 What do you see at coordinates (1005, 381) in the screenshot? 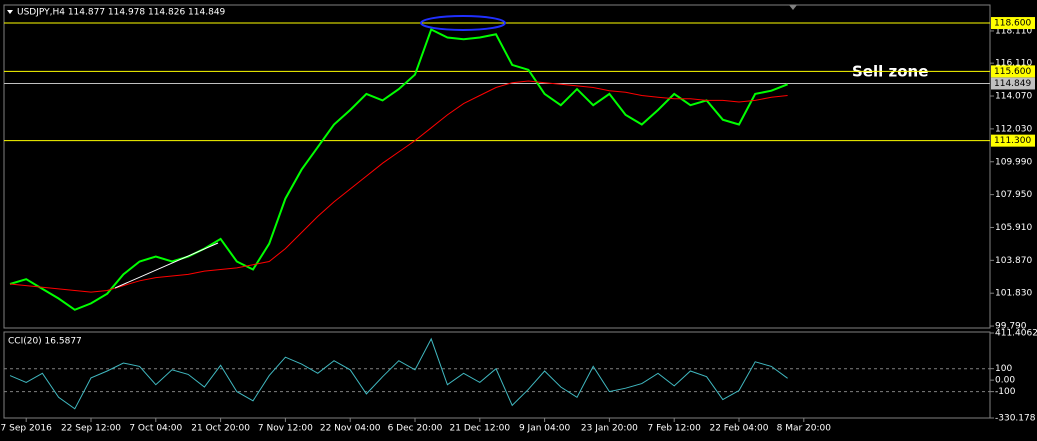
I see `y-tick-label: 0.00` at bounding box center [1005, 381].